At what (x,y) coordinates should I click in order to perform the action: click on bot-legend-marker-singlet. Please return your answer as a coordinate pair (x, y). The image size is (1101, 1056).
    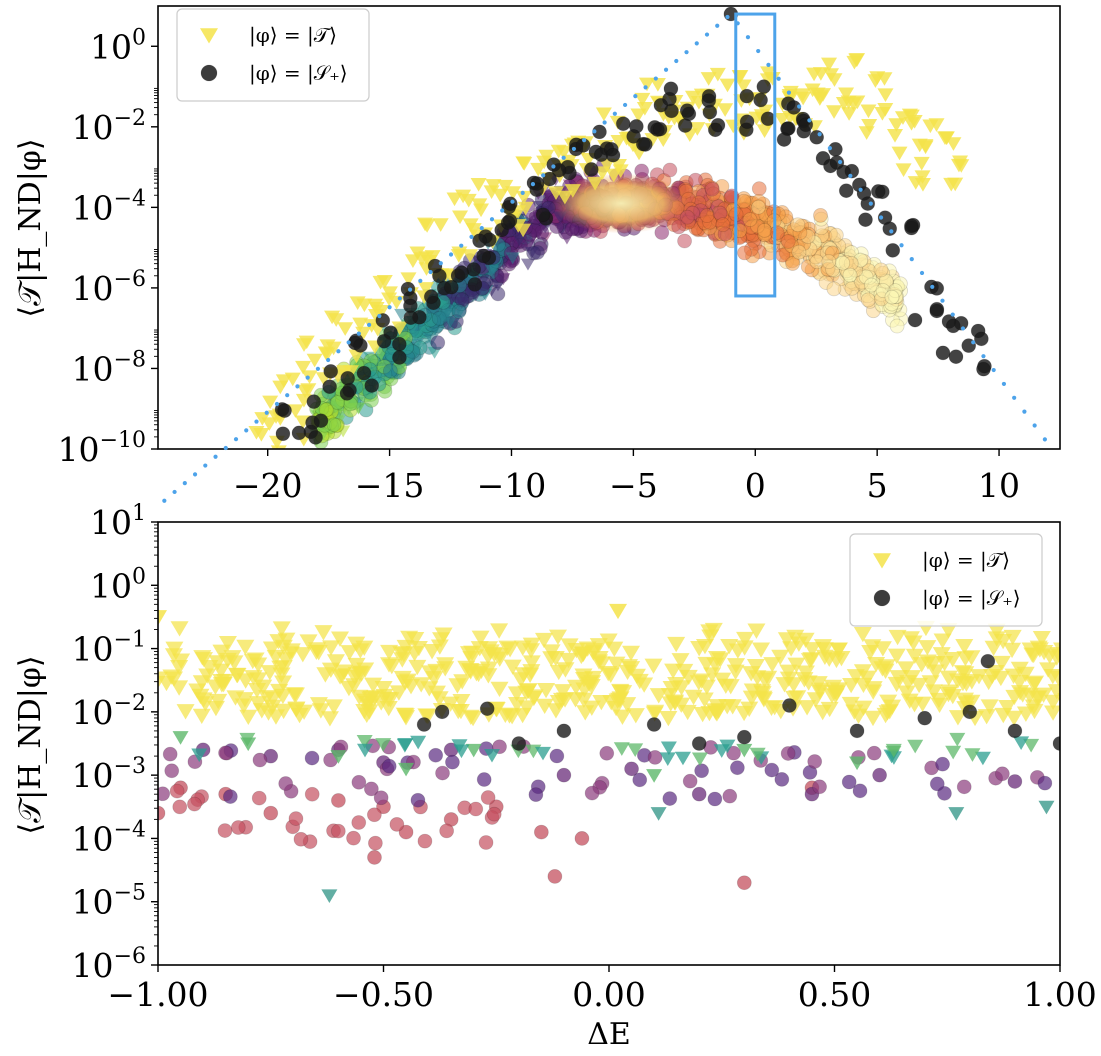
    Looking at the image, I should click on (882, 598).